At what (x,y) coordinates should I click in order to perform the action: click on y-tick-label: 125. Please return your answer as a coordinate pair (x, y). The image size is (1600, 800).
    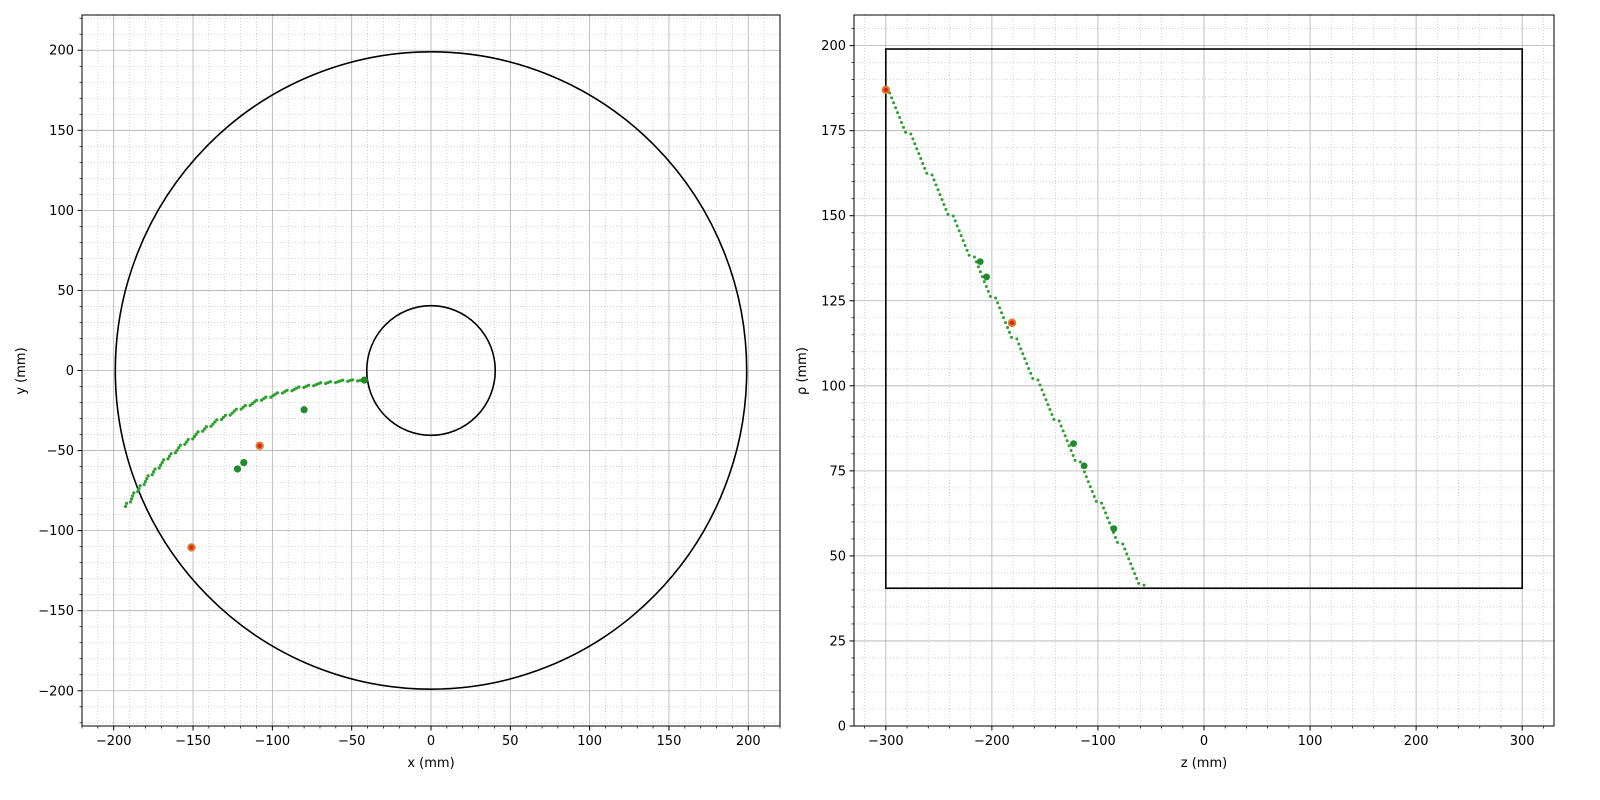
    Looking at the image, I should click on (833, 301).